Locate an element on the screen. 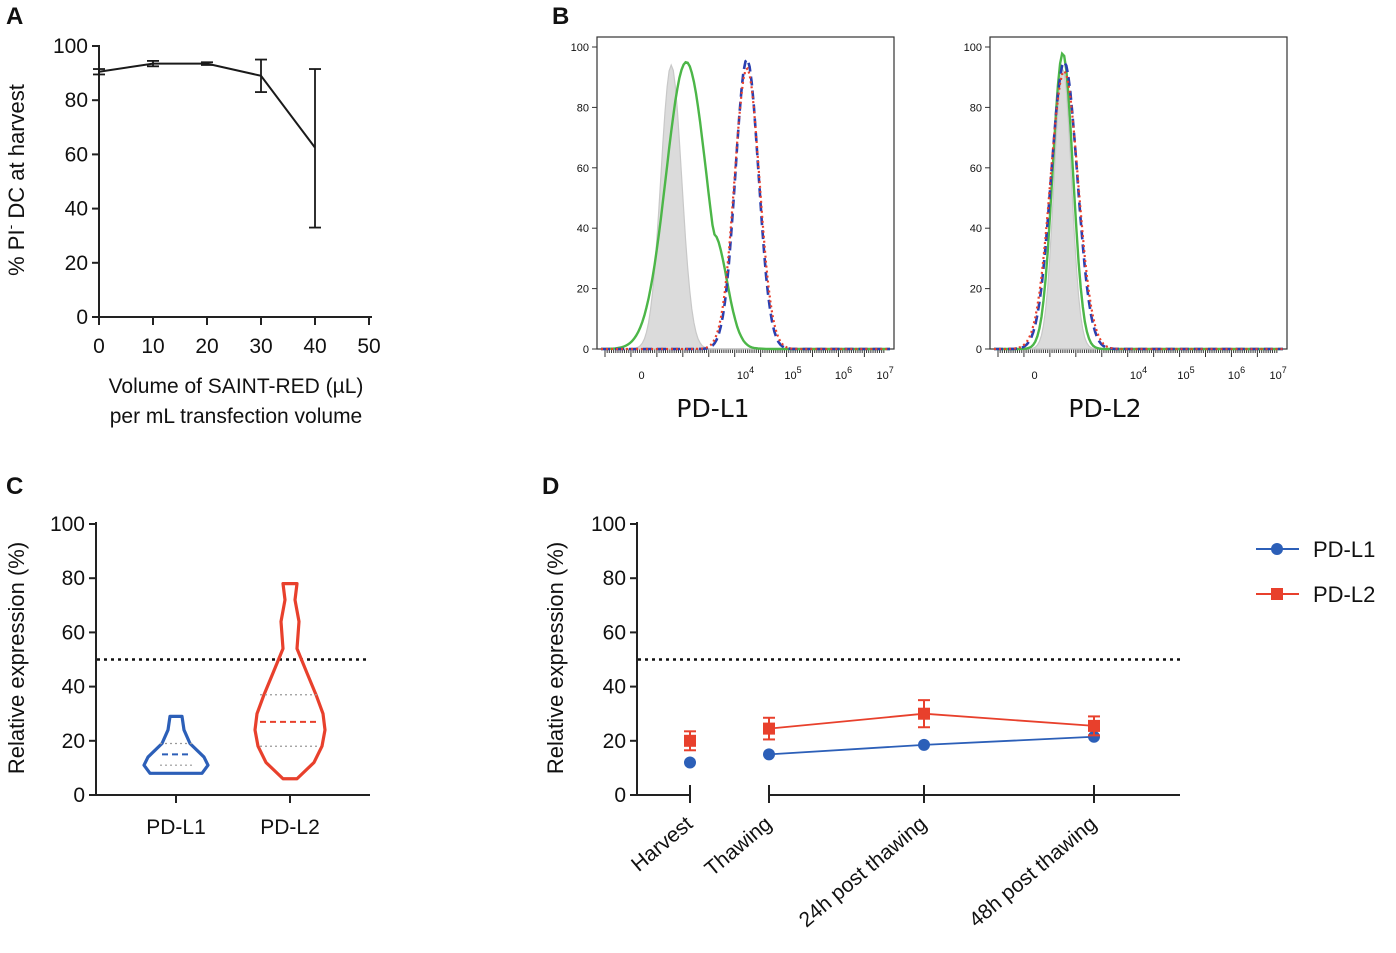  d-x-tick-label: Harvest is located at coordinates (662, 844).